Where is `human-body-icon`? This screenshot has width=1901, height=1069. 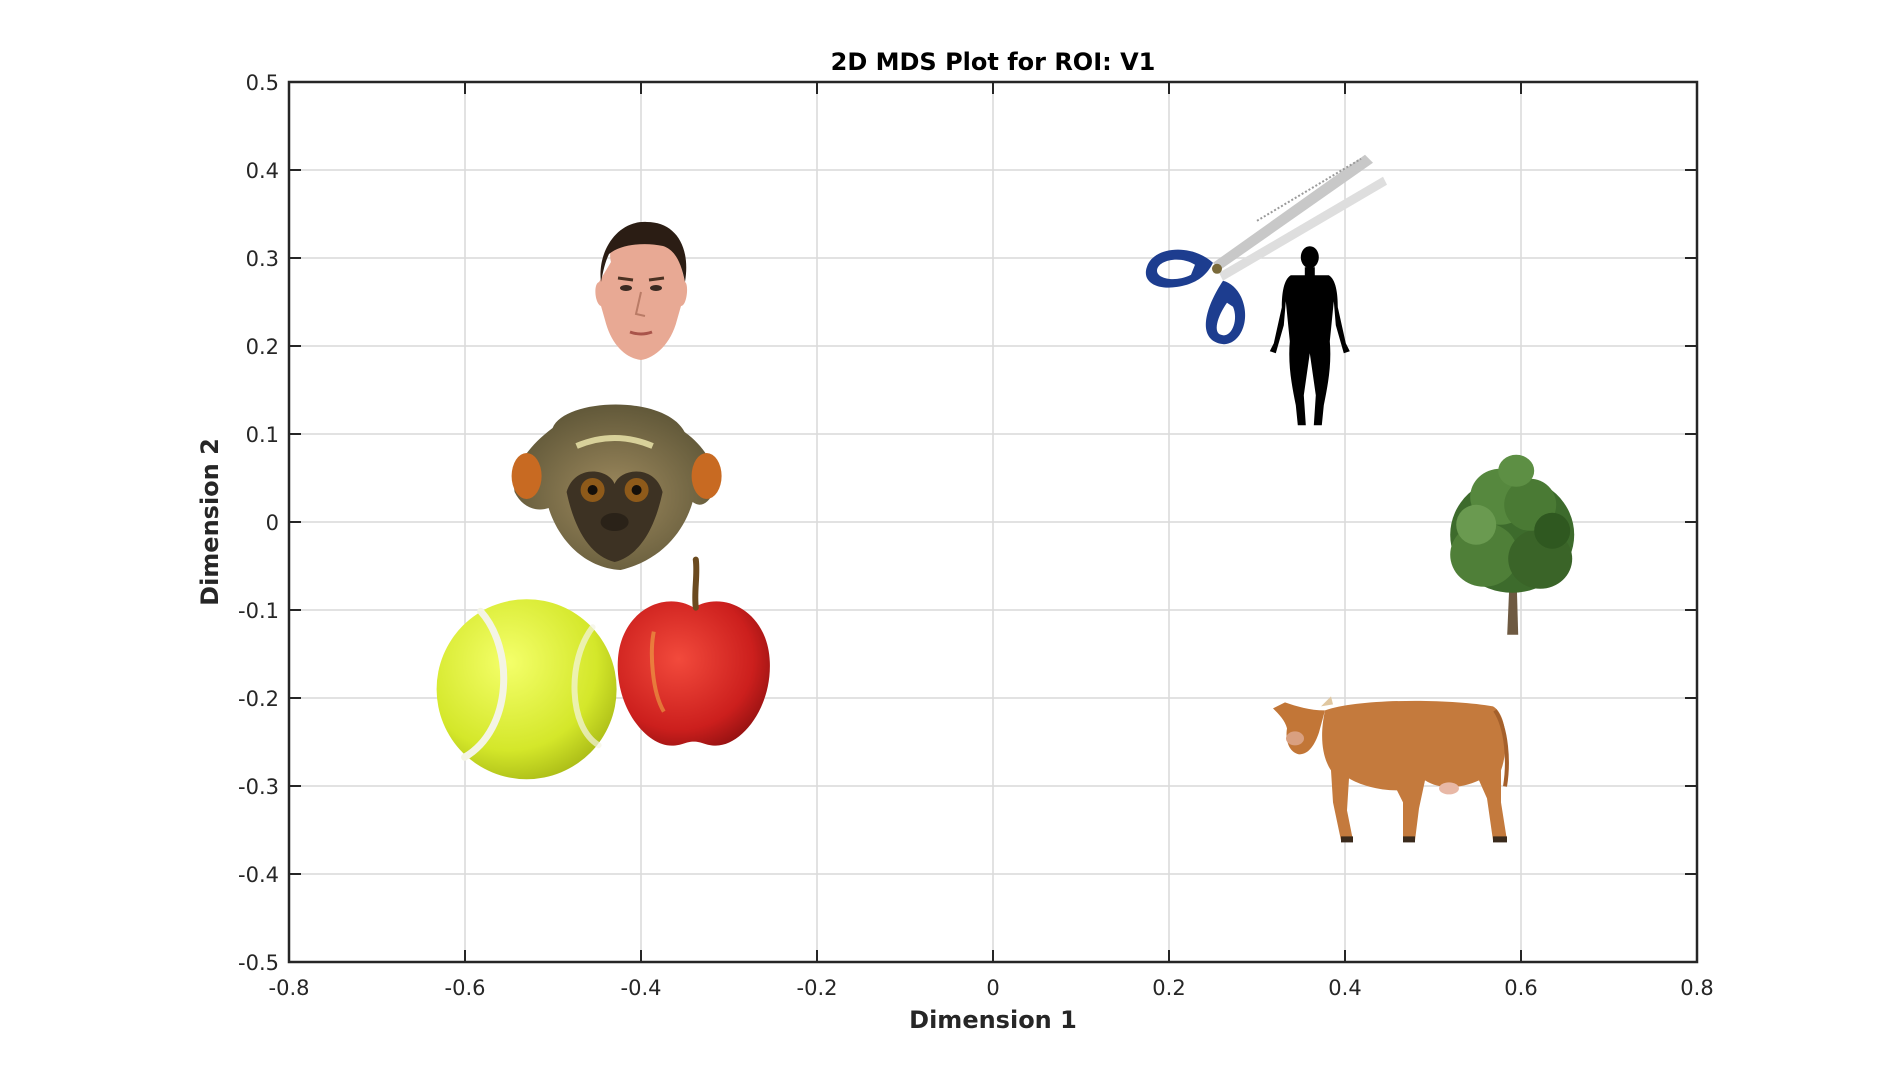 human-body-icon is located at coordinates (1309, 336).